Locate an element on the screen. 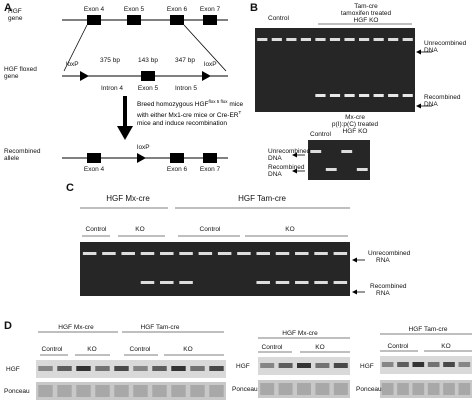 This screenshot has width=474, height=406. panel-label: A is located at coordinates (8, 8).